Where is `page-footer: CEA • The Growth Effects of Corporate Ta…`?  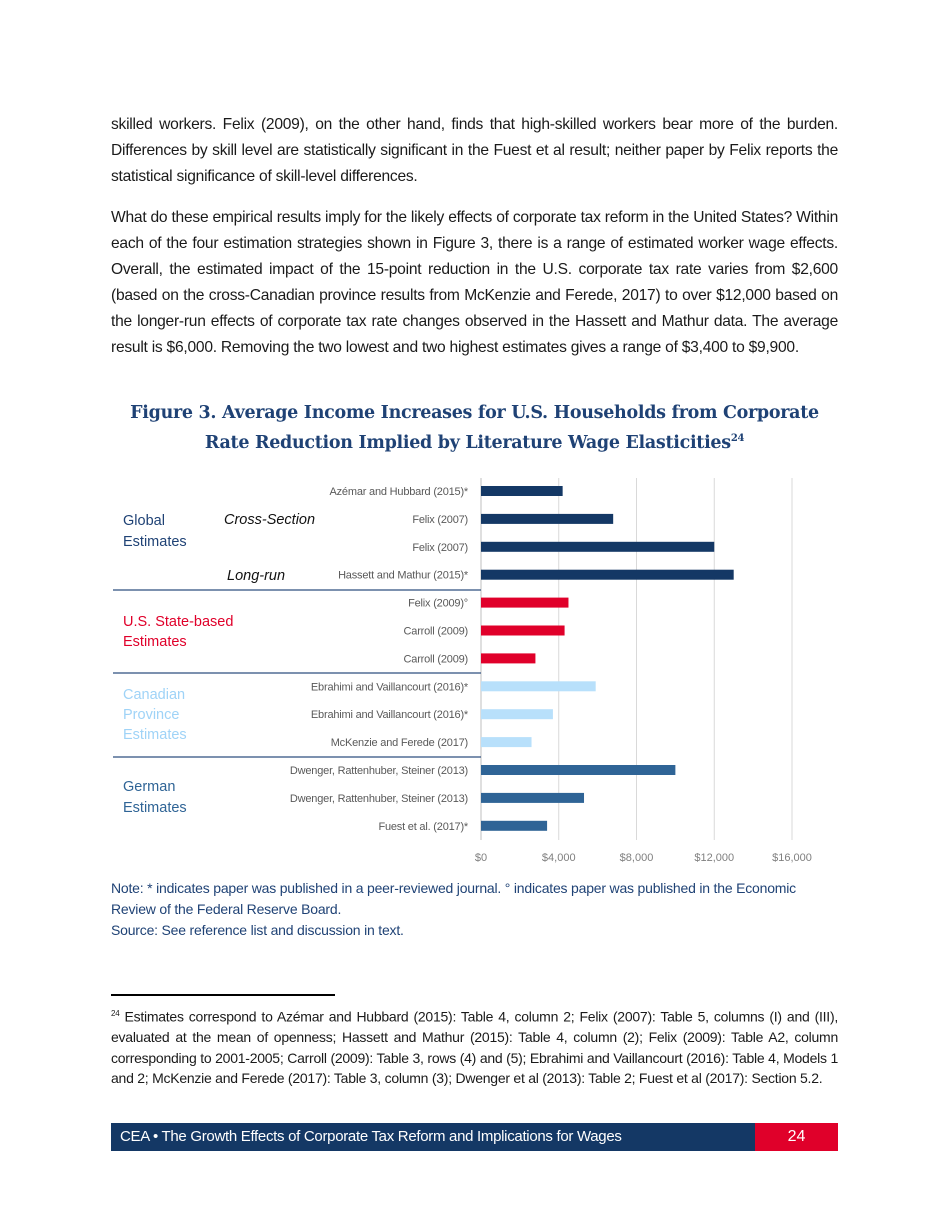 page-footer: CEA • The Growth Effects of Corporate Ta… is located at coordinates (474, 1137).